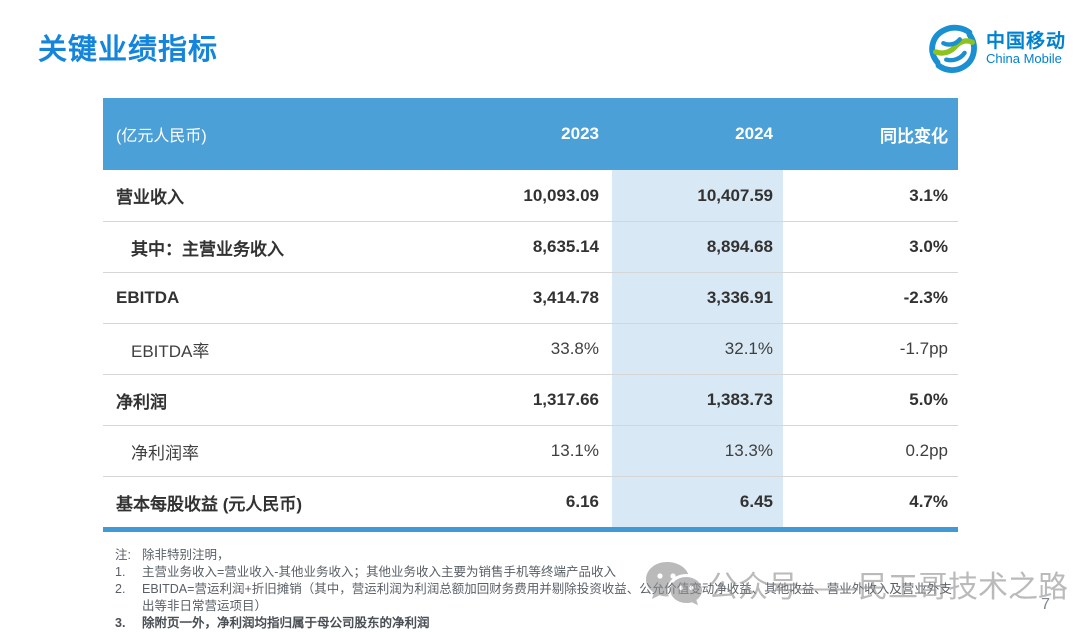 This screenshot has height=632, width=1080. I want to click on value-change: 5.0%, so click(928, 399).